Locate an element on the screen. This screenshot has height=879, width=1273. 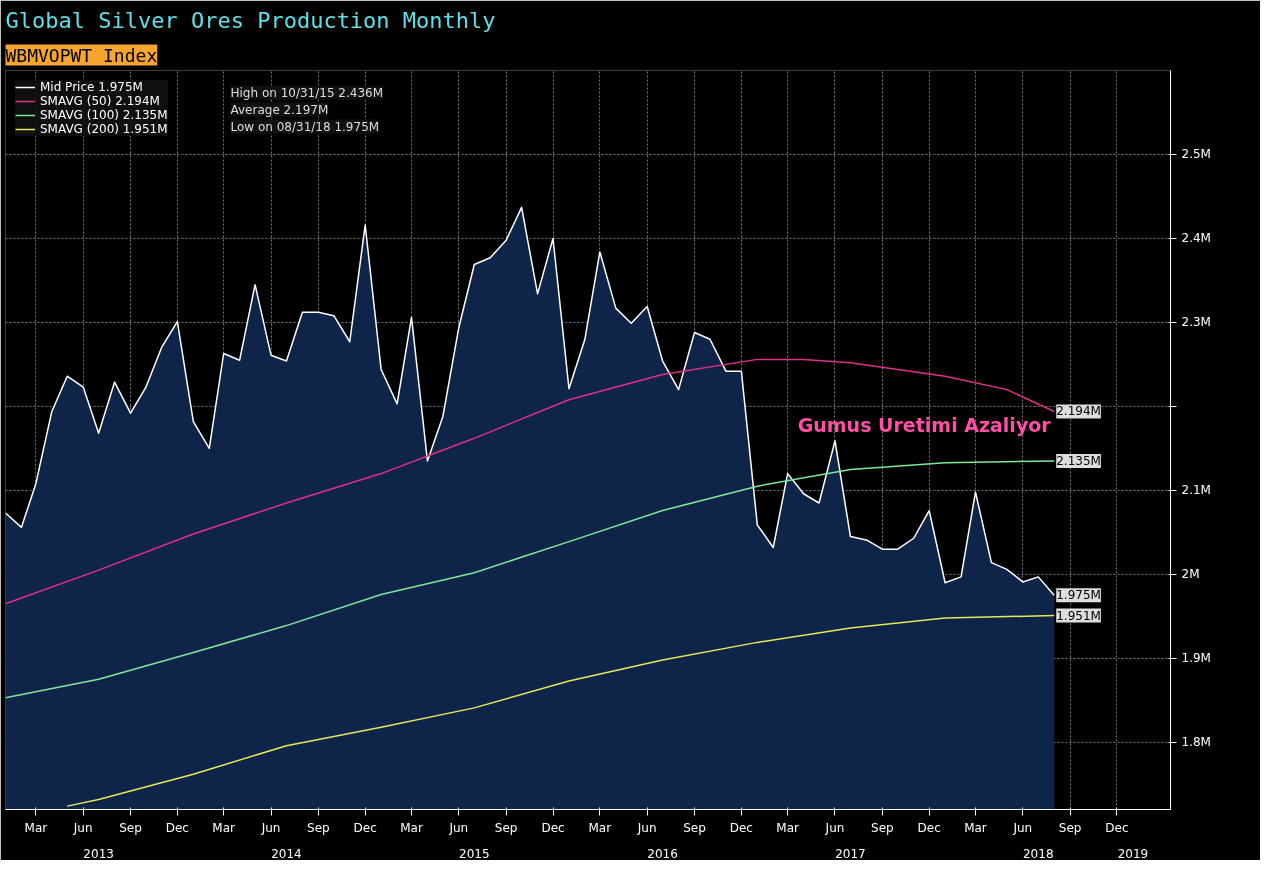
x2-tick-label: 2016 is located at coordinates (662, 853).